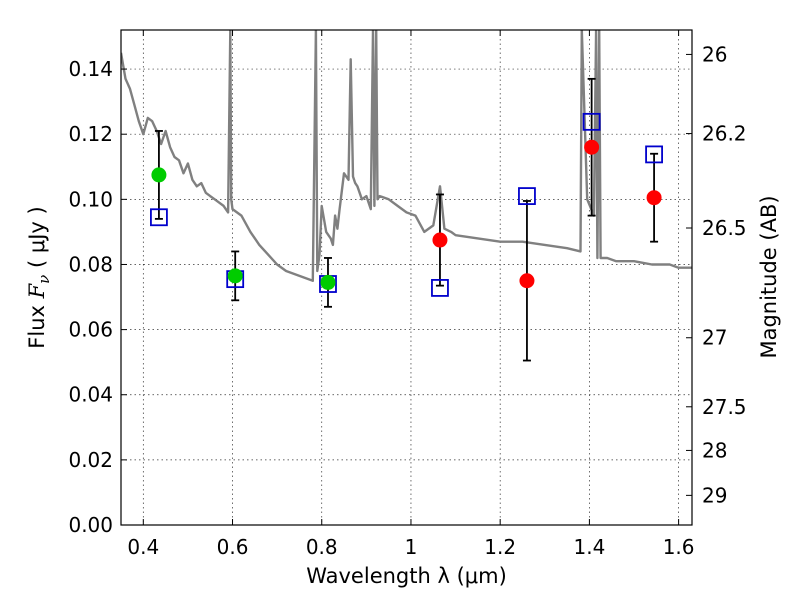  I want to click on right-y-tick-label: 26, so click(714, 54).